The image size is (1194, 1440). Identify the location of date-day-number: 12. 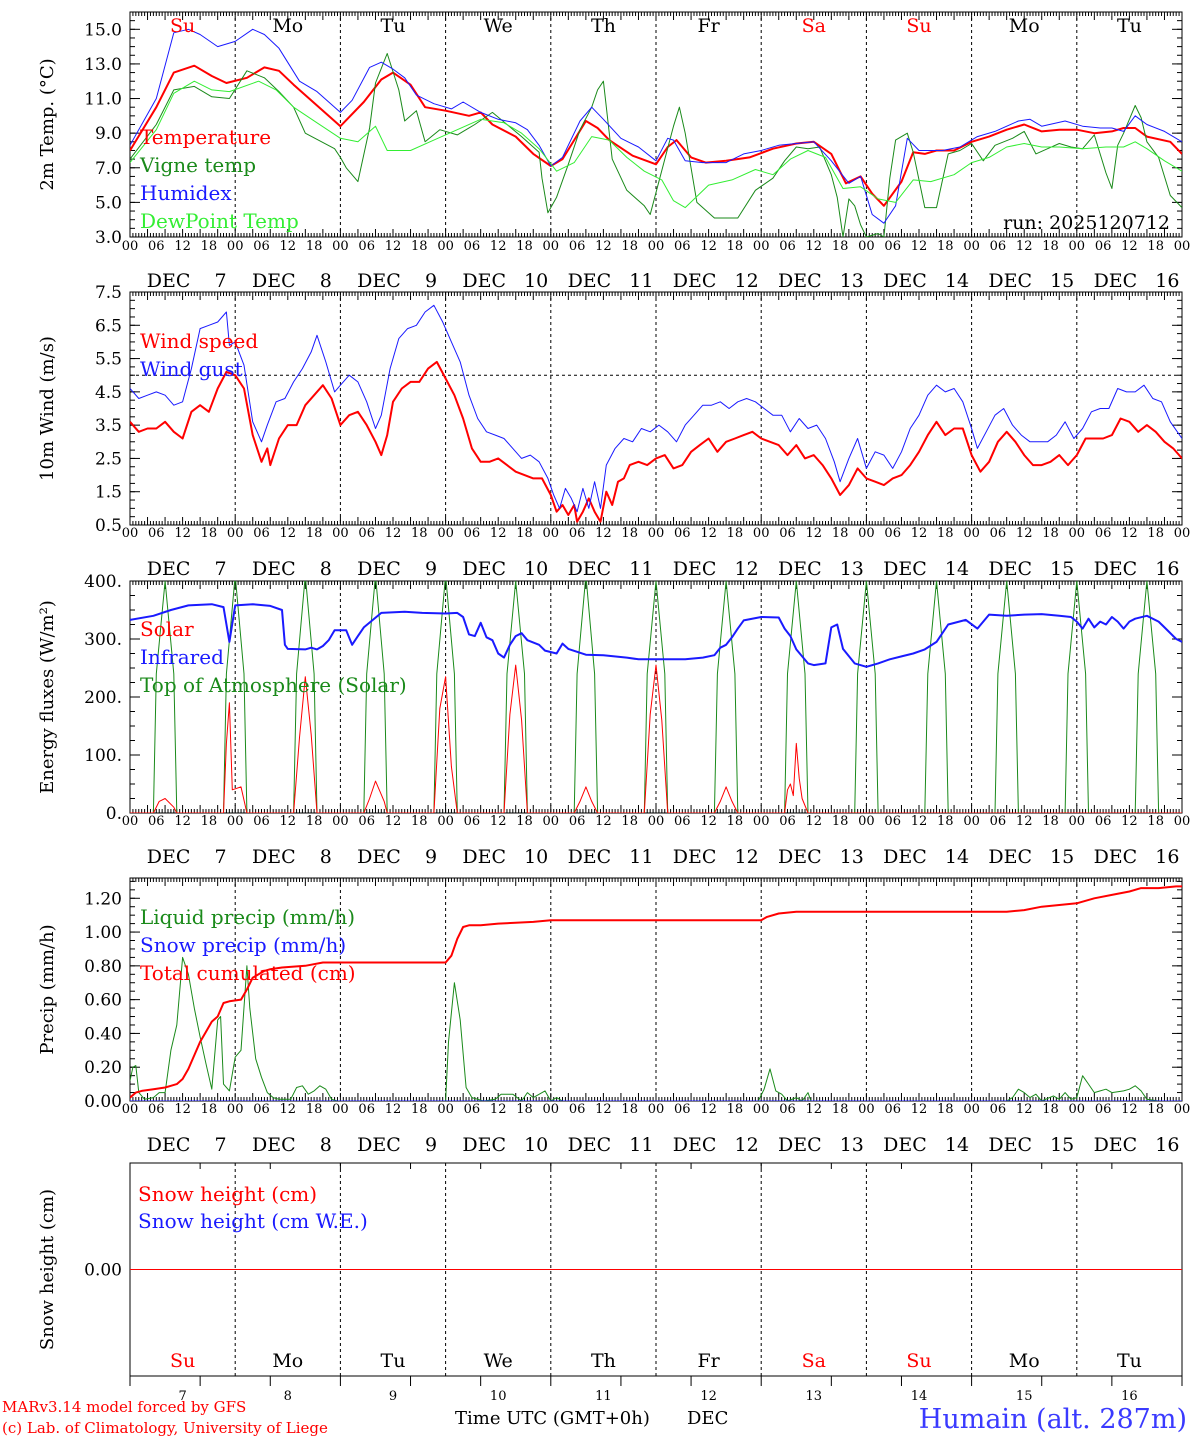
(708, 1396).